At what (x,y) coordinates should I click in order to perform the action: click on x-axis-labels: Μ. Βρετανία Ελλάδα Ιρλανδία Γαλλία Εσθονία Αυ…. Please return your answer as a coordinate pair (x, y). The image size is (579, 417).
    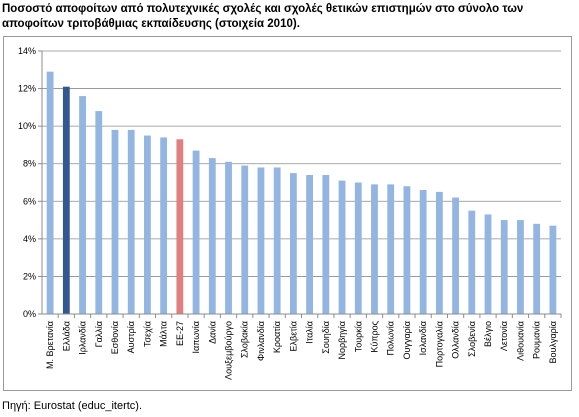
    Looking at the image, I should click on (303, 347).